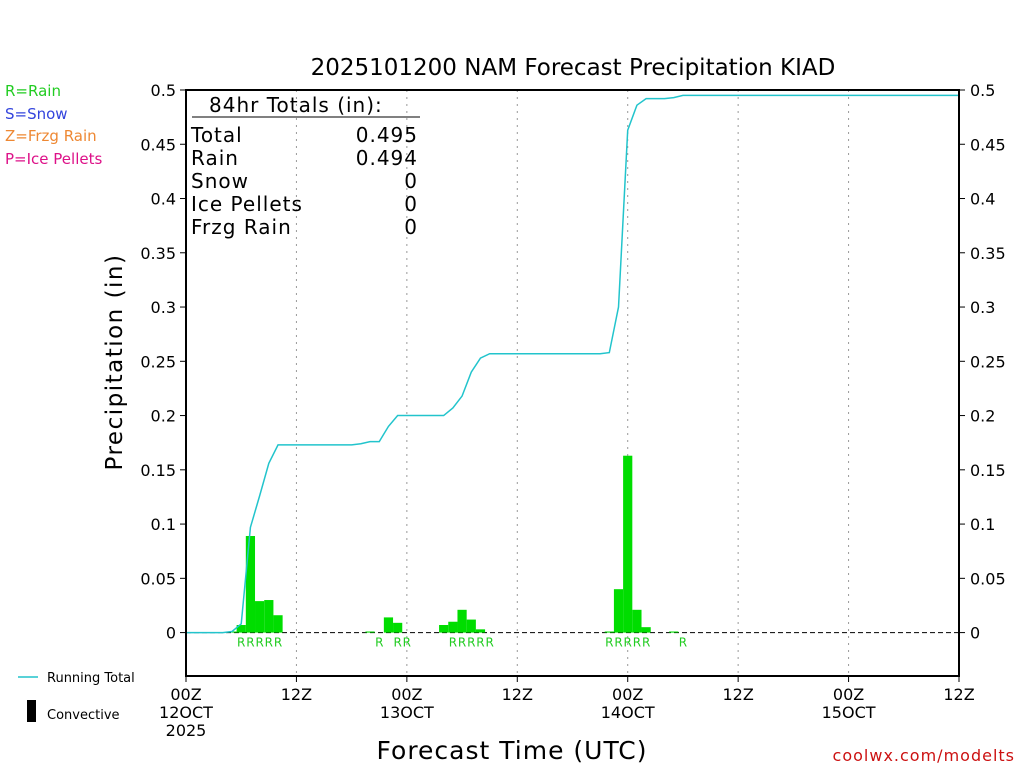 Image resolution: width=1024 pixels, height=768 pixels. Describe the element at coordinates (158, 578) in the screenshot. I see `y-tick-label-left: 0.05` at that location.